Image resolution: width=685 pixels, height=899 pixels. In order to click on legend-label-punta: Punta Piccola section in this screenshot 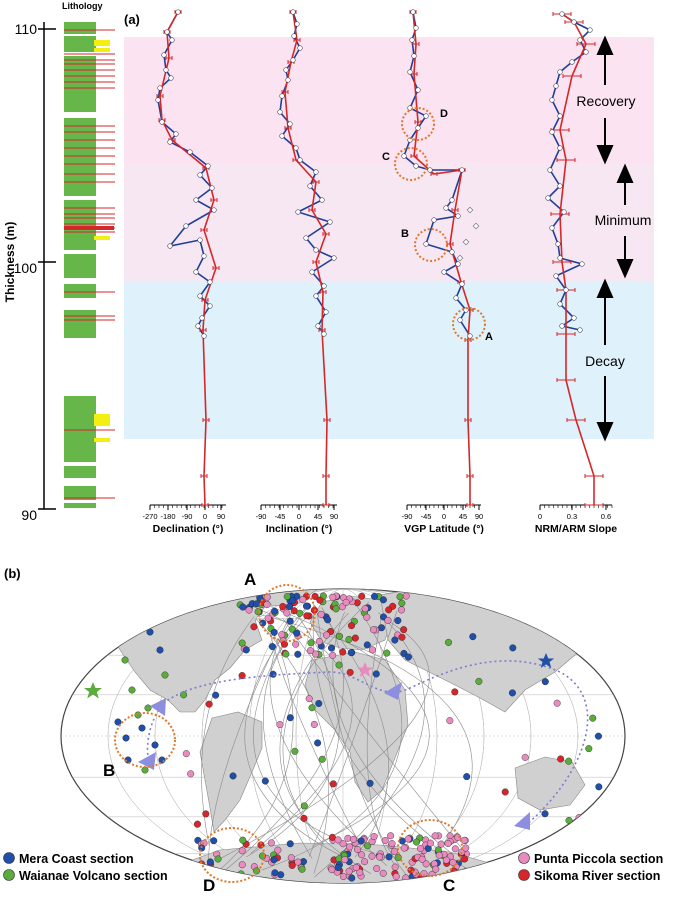, I will do `click(598, 859)`.